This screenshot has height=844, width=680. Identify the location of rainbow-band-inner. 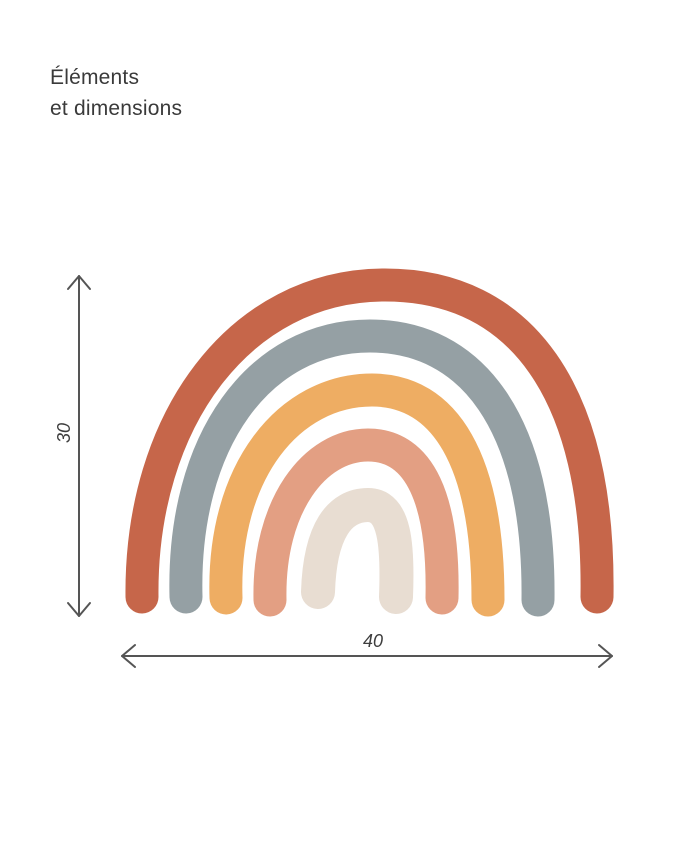
(357, 550).